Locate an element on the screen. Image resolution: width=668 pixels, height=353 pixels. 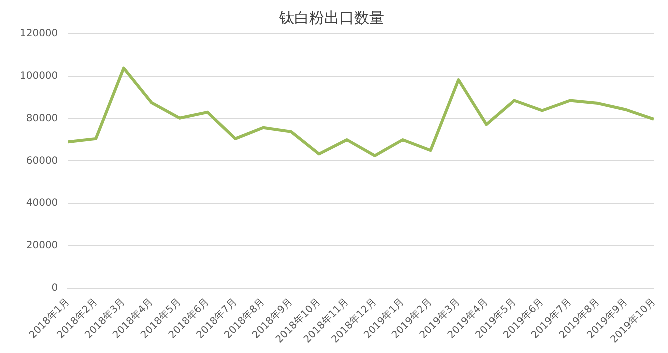
y-tick-label: 0 is located at coordinates (55, 288).